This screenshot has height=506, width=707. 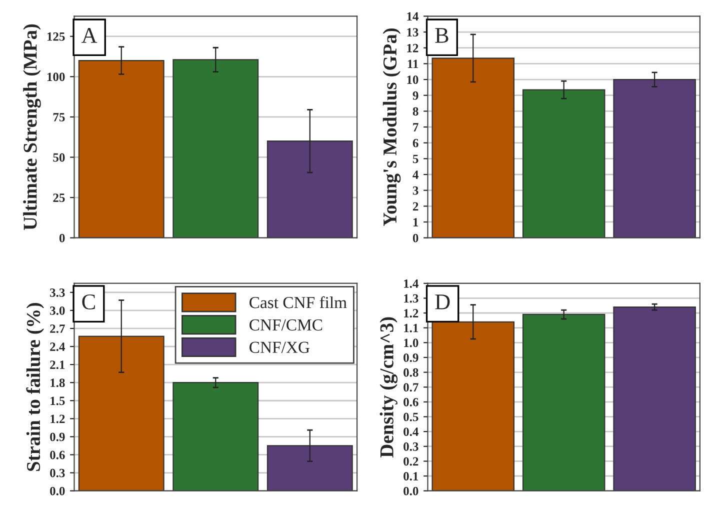 What do you see at coordinates (415, 222) in the screenshot?
I see `y-tick-label: 1` at bounding box center [415, 222].